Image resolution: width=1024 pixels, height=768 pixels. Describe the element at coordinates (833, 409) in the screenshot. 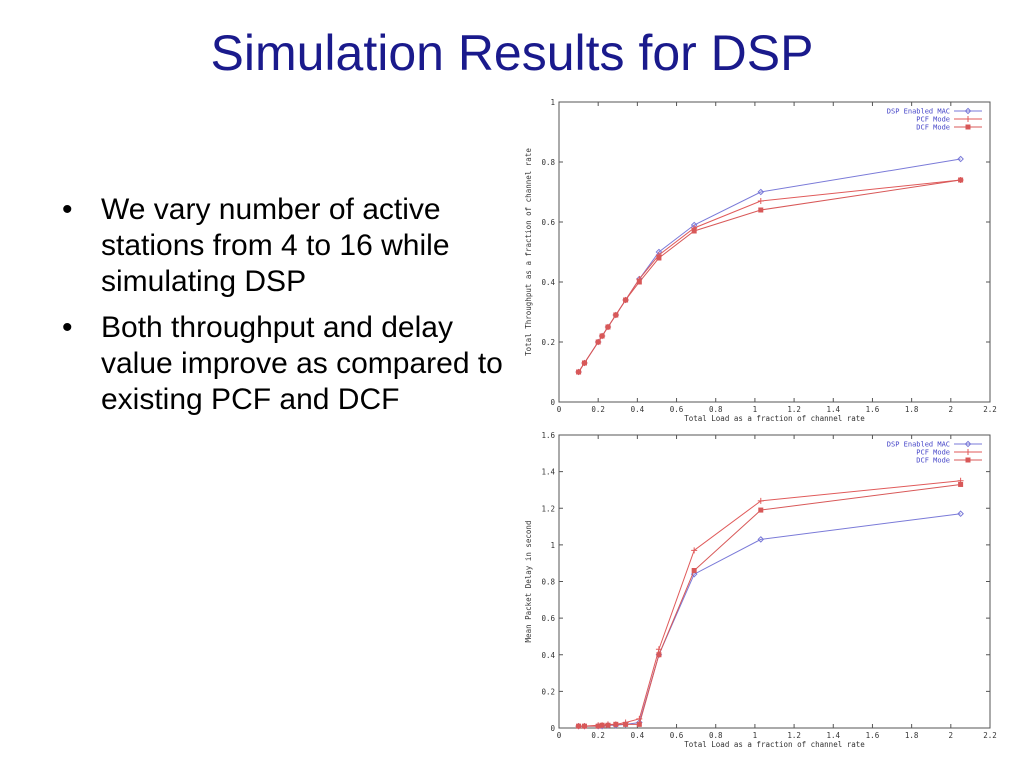

I see `throughput-x-tick-label: 1.4` at that location.